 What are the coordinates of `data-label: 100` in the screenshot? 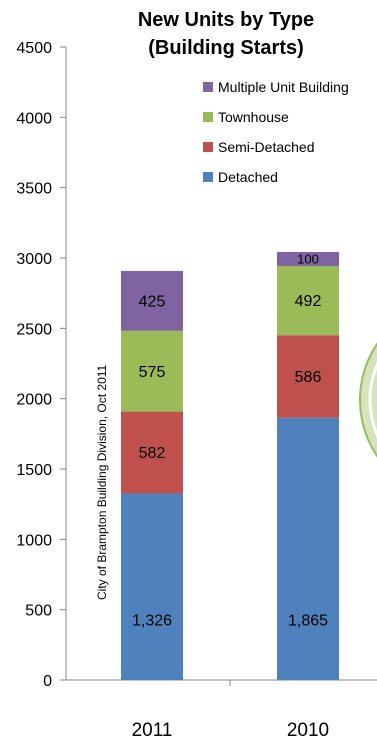 It's located at (308, 259).